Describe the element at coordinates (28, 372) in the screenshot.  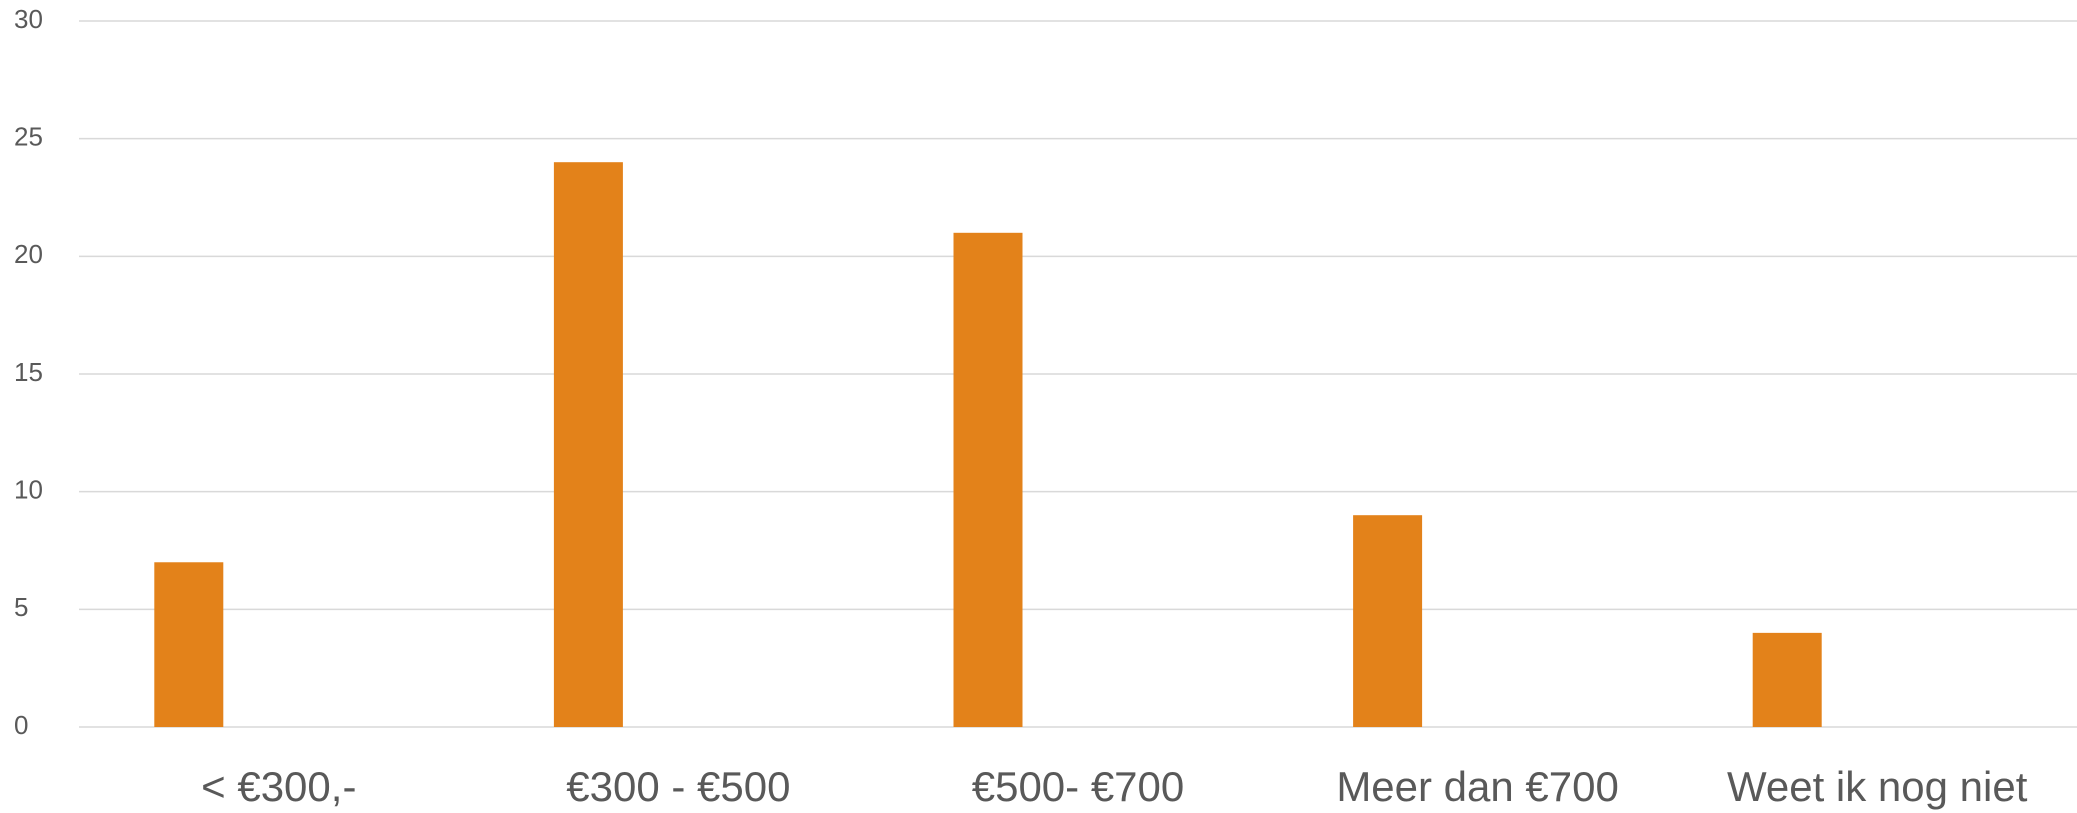
I see `y-tick-label: 15` at that location.